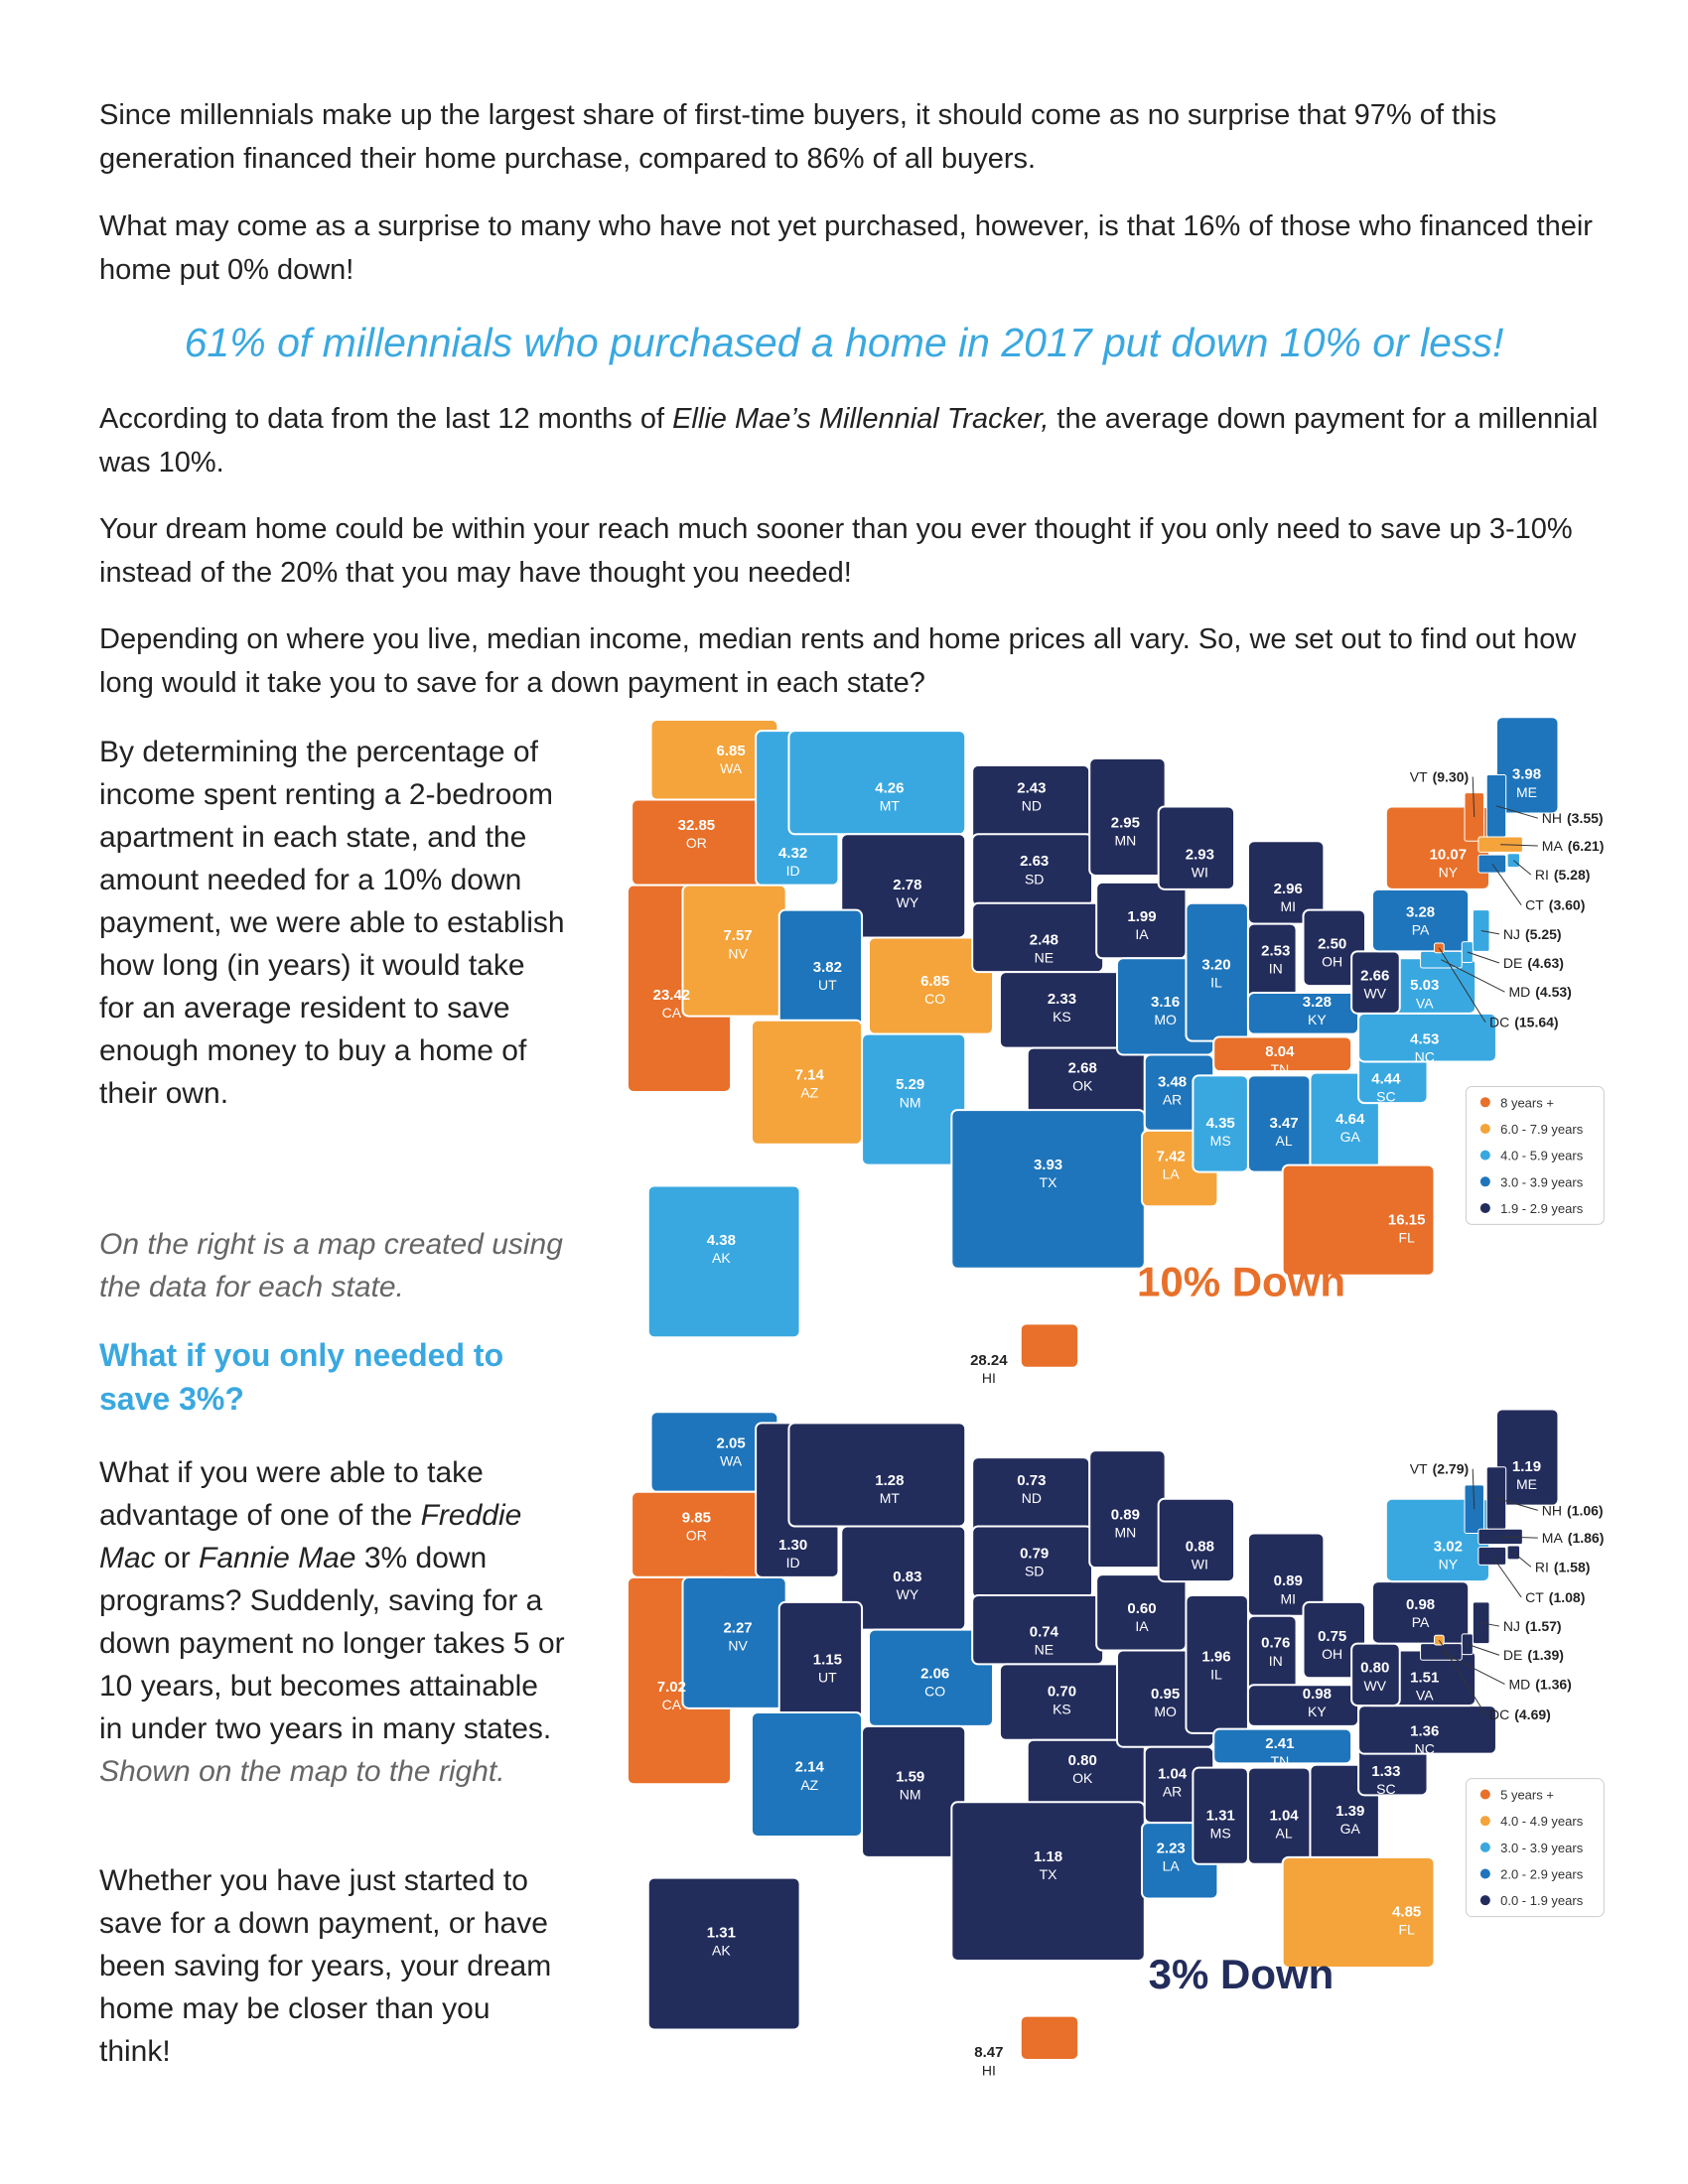 This screenshot has width=1688, height=2184. What do you see at coordinates (1200, 872) in the screenshot?
I see `state-code: WI` at bounding box center [1200, 872].